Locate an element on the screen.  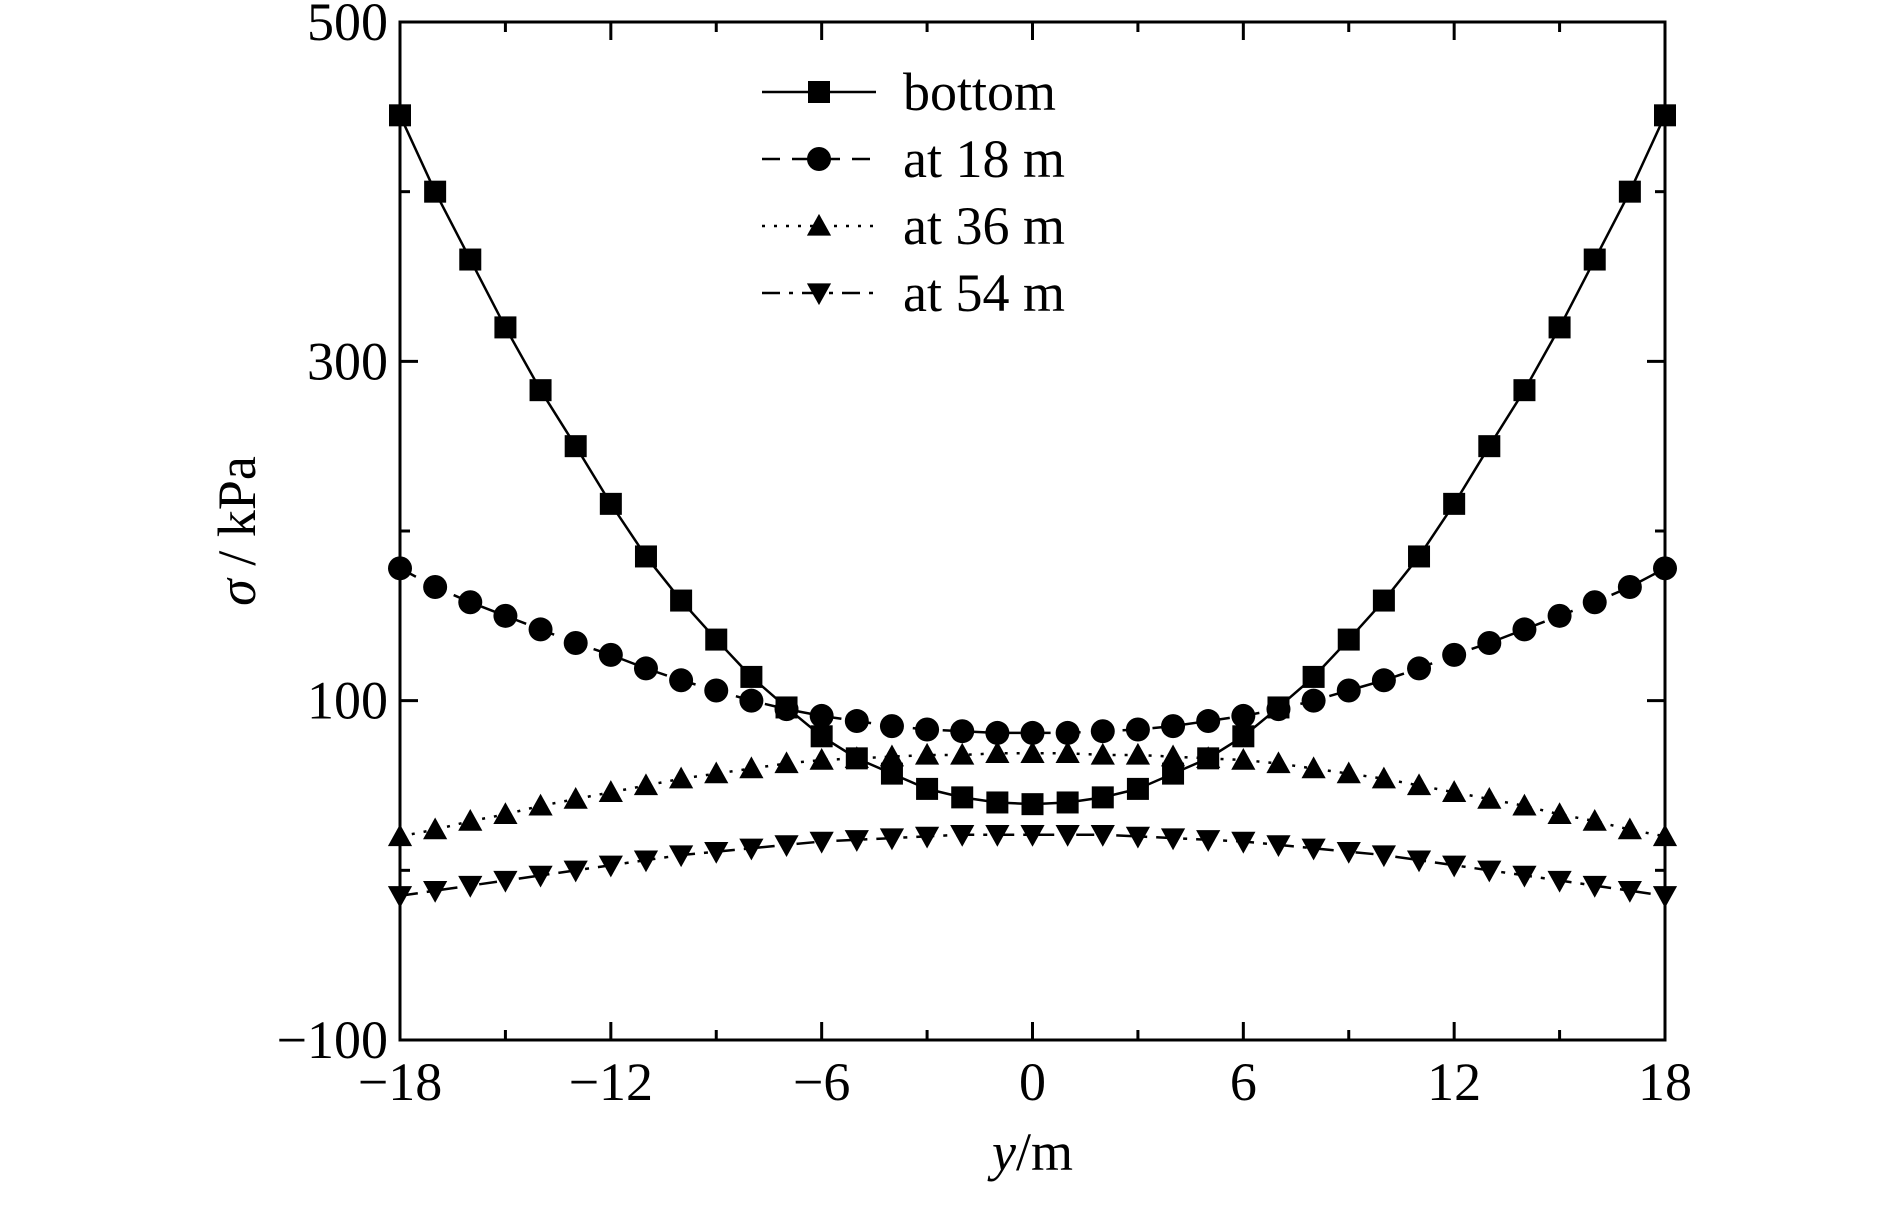
series-line is located at coordinates (1032, 651).